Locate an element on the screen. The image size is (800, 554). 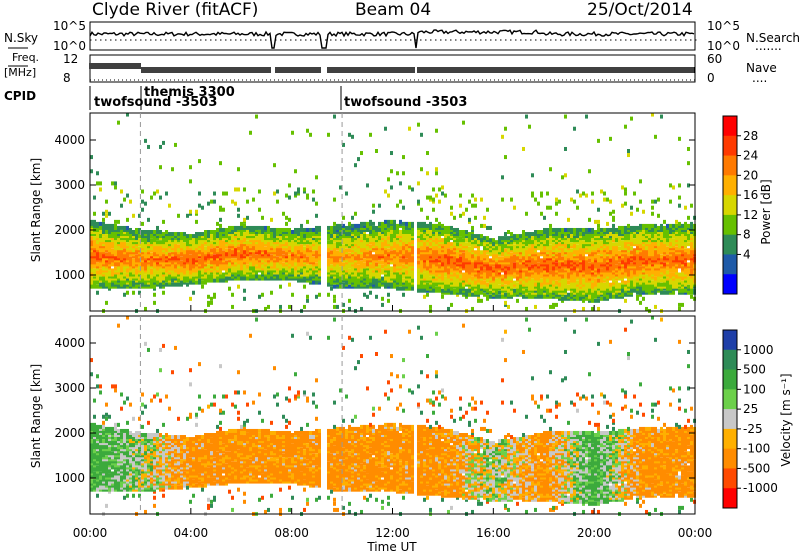
nsky-trace is located at coordinates (393, 39).